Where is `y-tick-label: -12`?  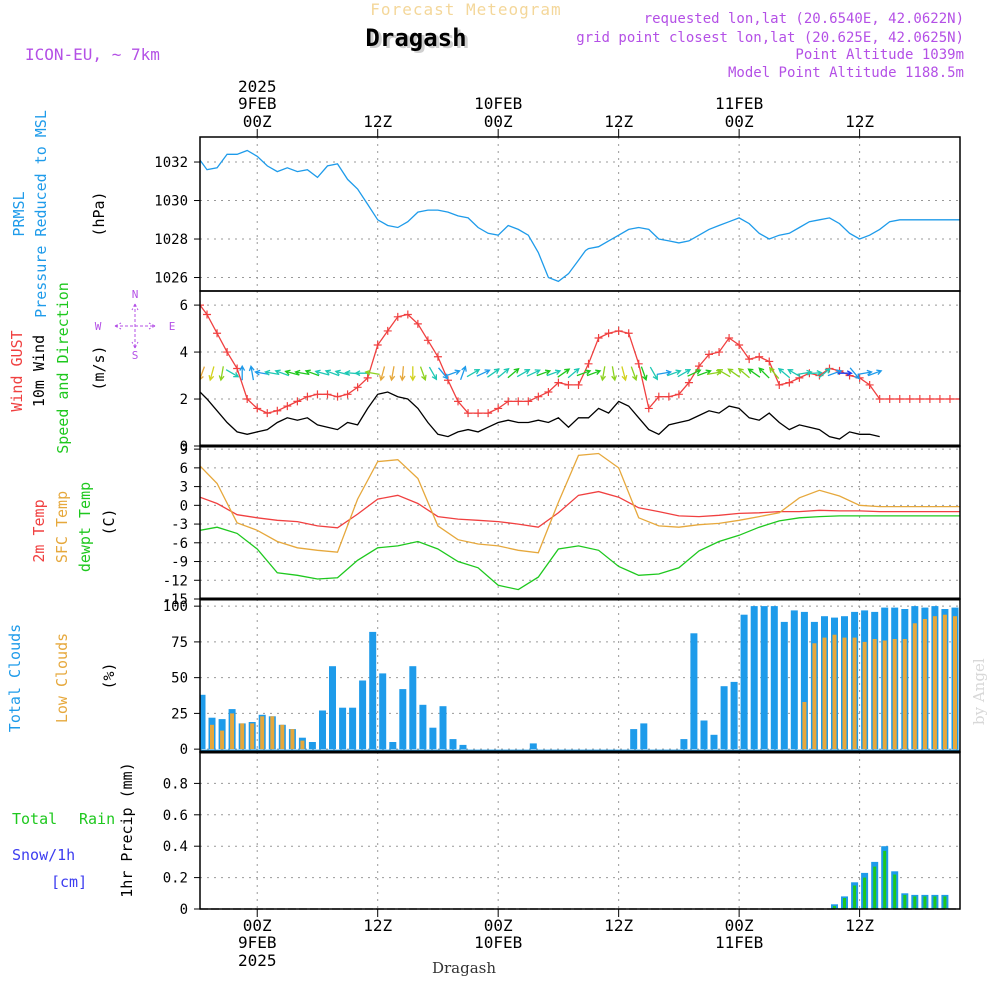 y-tick-label: -12 is located at coordinates (175, 581).